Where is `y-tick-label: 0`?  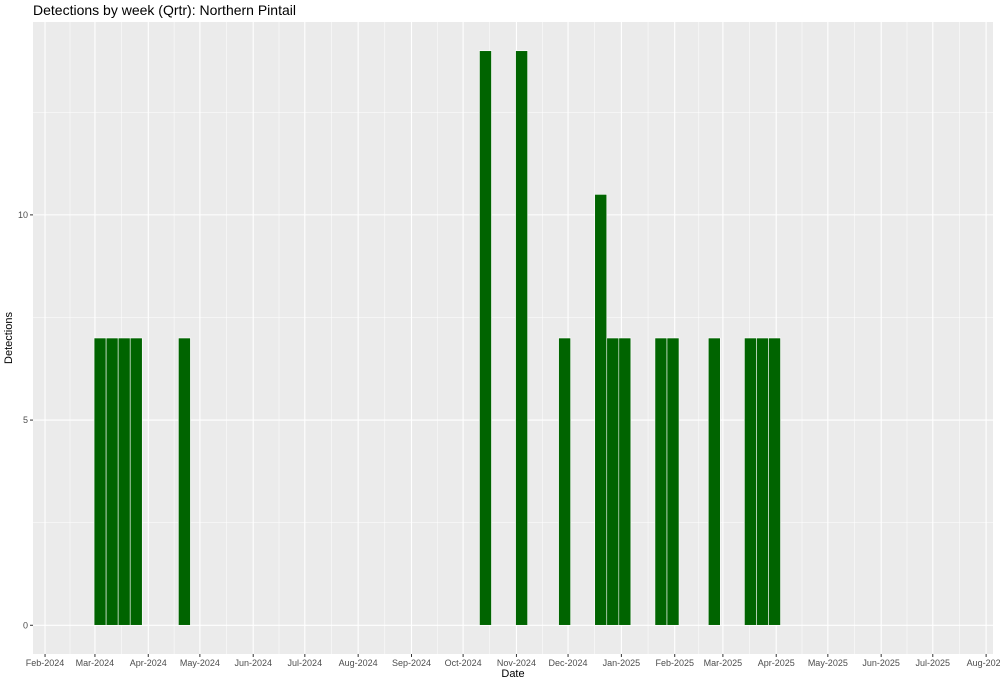 y-tick-label: 0 is located at coordinates (25, 625).